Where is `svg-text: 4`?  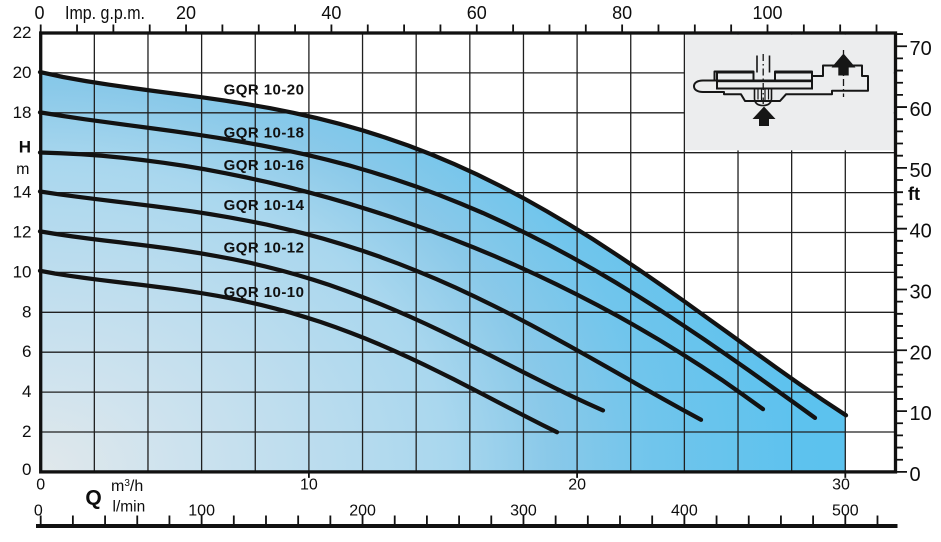
svg-text: 4 is located at coordinates (26, 391).